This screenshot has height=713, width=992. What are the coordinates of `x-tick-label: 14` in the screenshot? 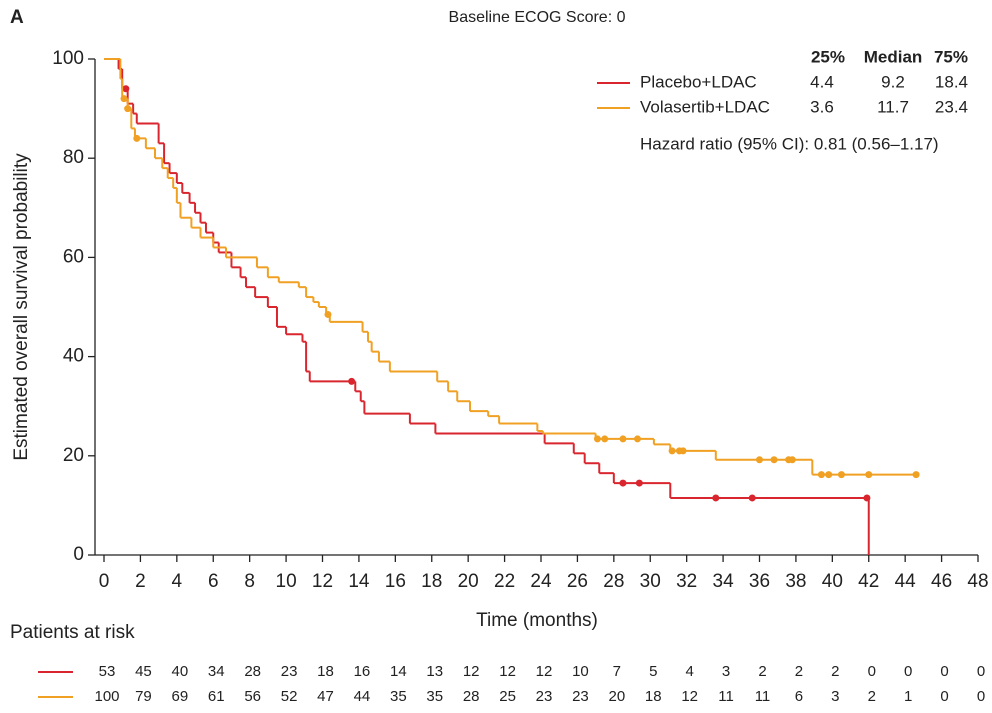 It's located at (359, 581).